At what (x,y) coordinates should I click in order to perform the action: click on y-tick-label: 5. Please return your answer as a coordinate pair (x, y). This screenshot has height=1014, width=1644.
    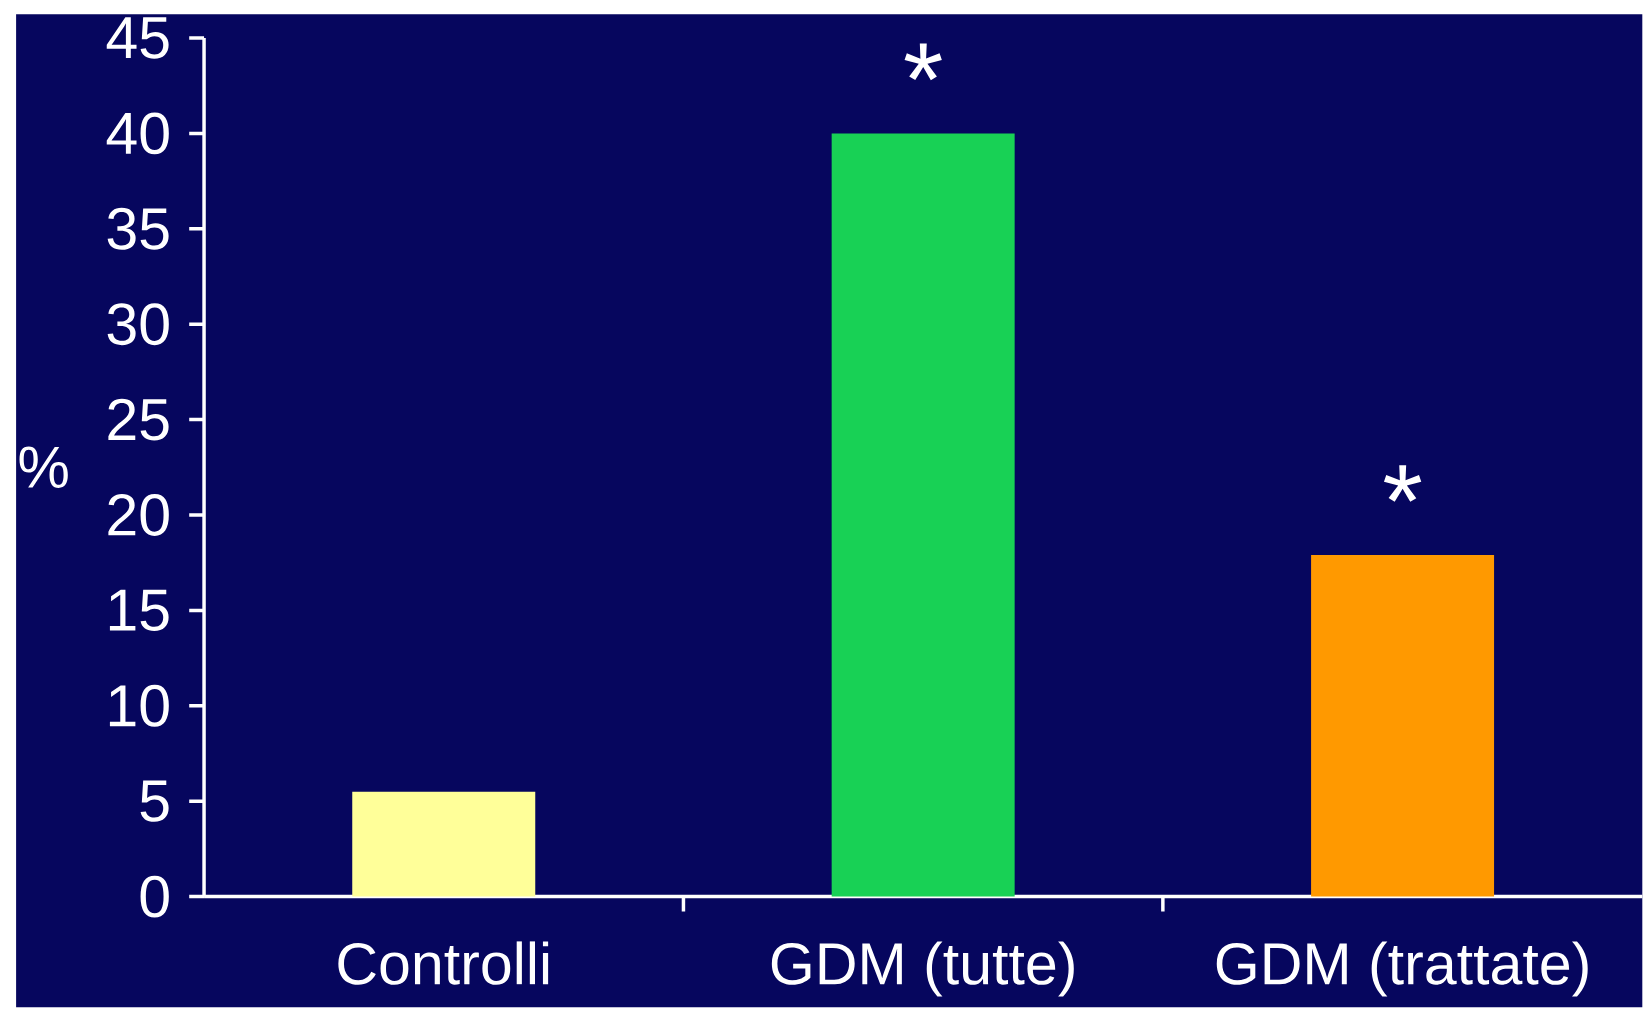
    Looking at the image, I should click on (154, 801).